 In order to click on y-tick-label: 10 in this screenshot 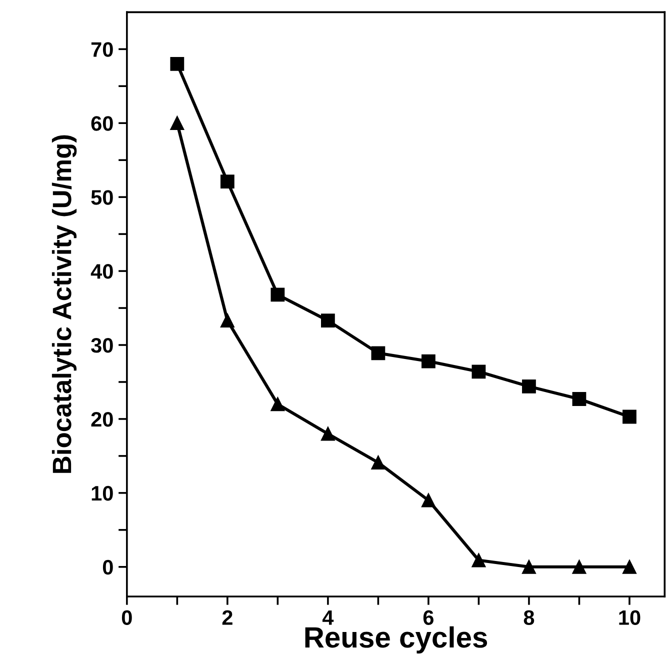, I will do `click(102, 493)`.